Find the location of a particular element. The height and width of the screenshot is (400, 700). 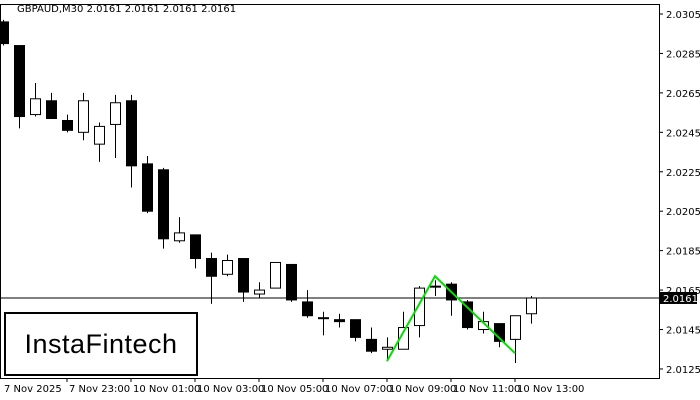

x-tick-label: 10 Nov 11:00 is located at coordinates (486, 389).